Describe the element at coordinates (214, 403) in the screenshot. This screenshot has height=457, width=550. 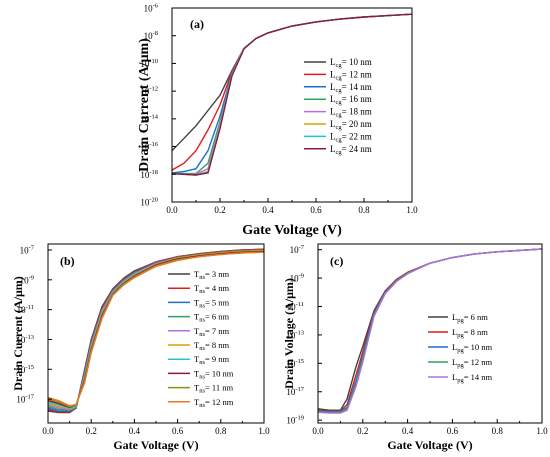
I see `legend-entry: Tns= 12 nm` at that location.